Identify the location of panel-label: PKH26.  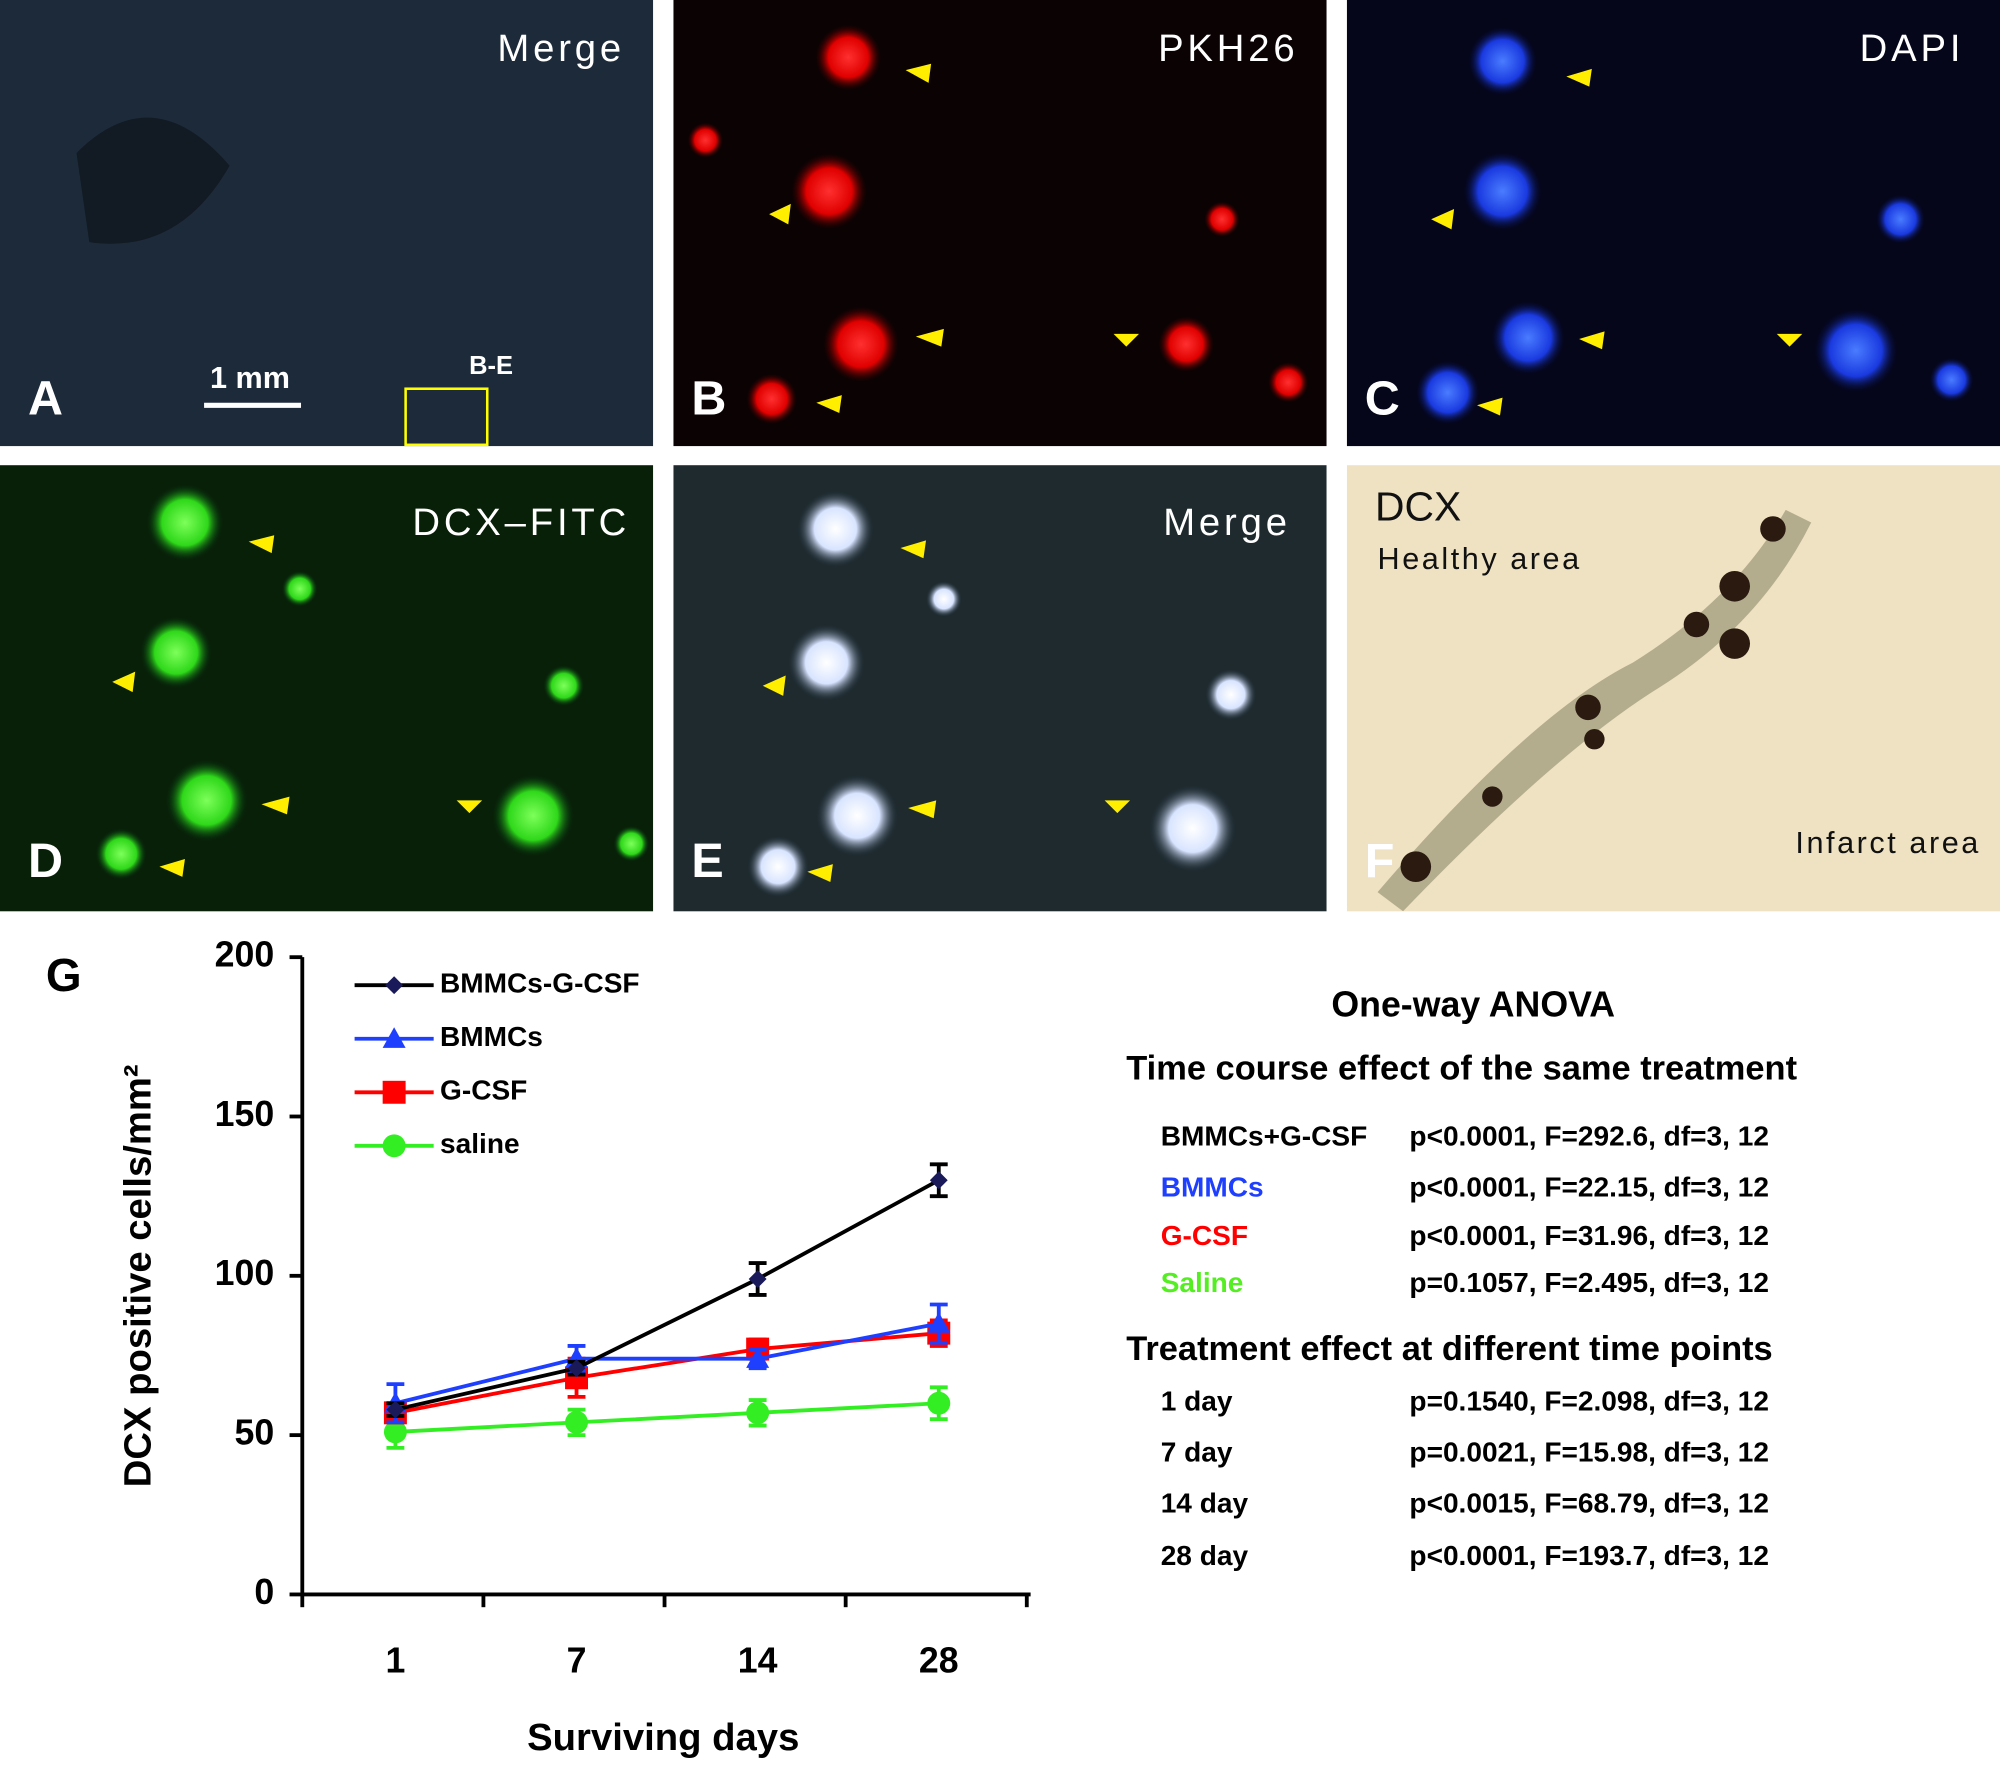
(1228, 48).